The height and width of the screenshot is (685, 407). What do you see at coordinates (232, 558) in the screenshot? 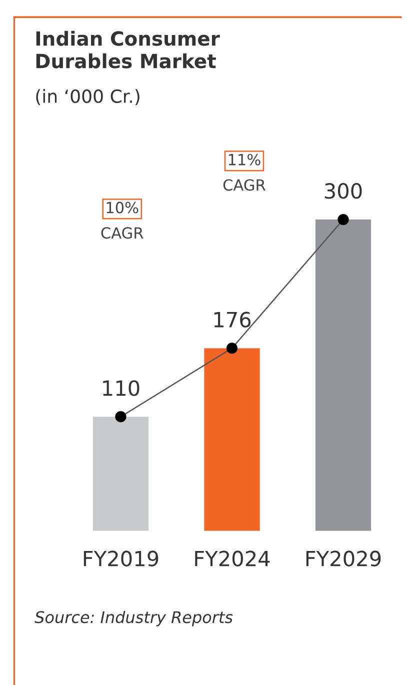
I see `x-tick-label: FY2024` at bounding box center [232, 558].